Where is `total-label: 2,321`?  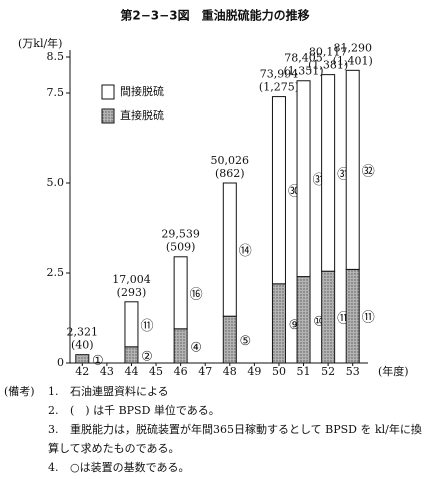
total-label: 2,321 is located at coordinates (83, 332).